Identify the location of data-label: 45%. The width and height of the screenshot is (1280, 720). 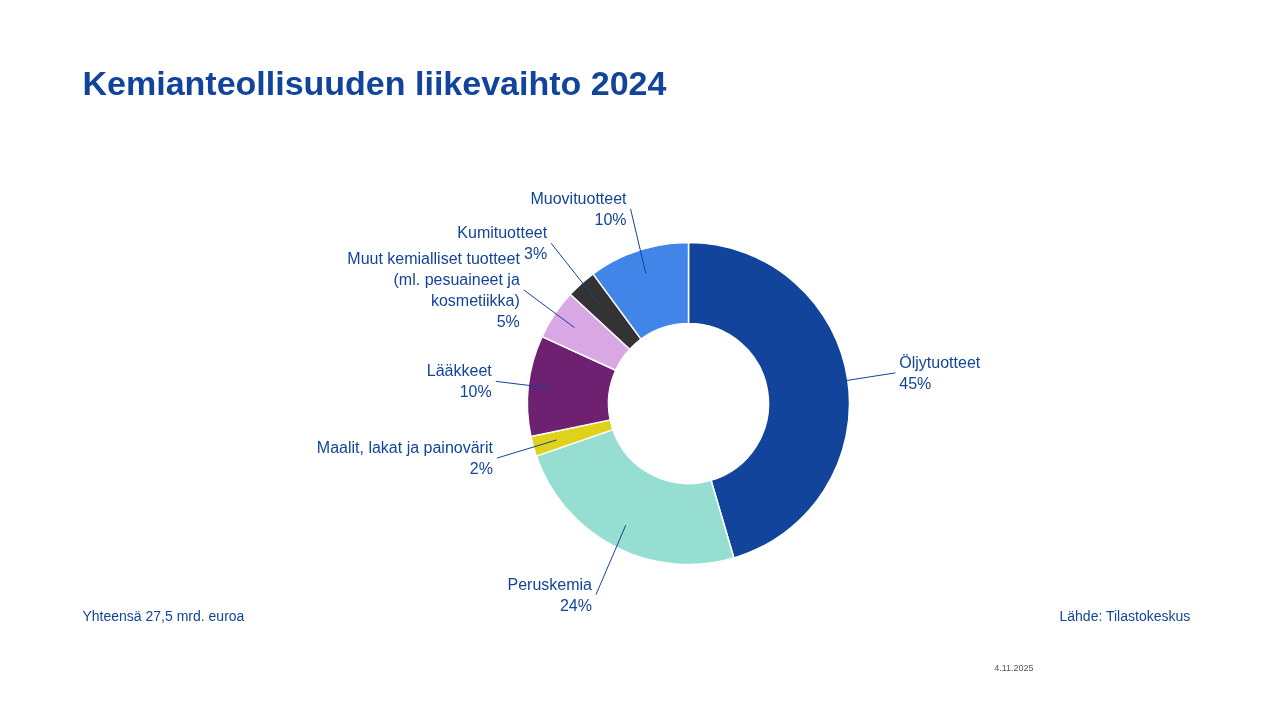
(915, 383).